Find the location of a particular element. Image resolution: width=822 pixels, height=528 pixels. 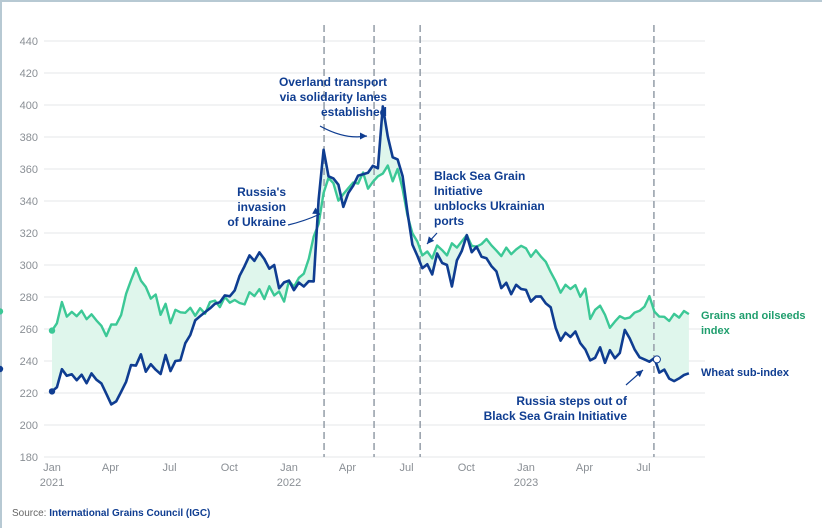

y-tick-label: 400 is located at coordinates (29, 106).